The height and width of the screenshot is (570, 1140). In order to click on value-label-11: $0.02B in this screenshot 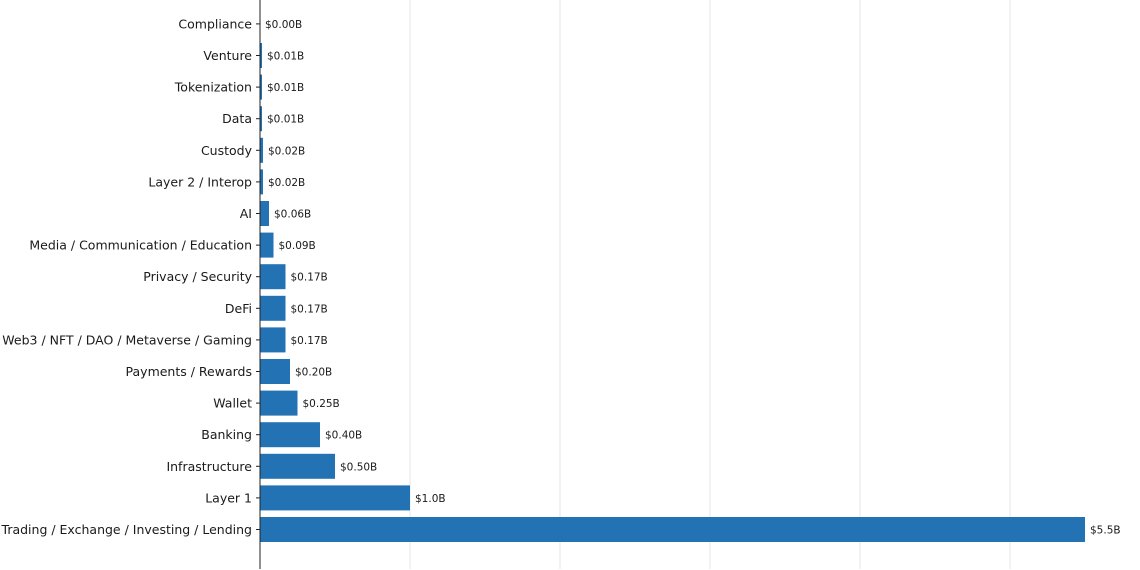, I will do `click(286, 183)`.